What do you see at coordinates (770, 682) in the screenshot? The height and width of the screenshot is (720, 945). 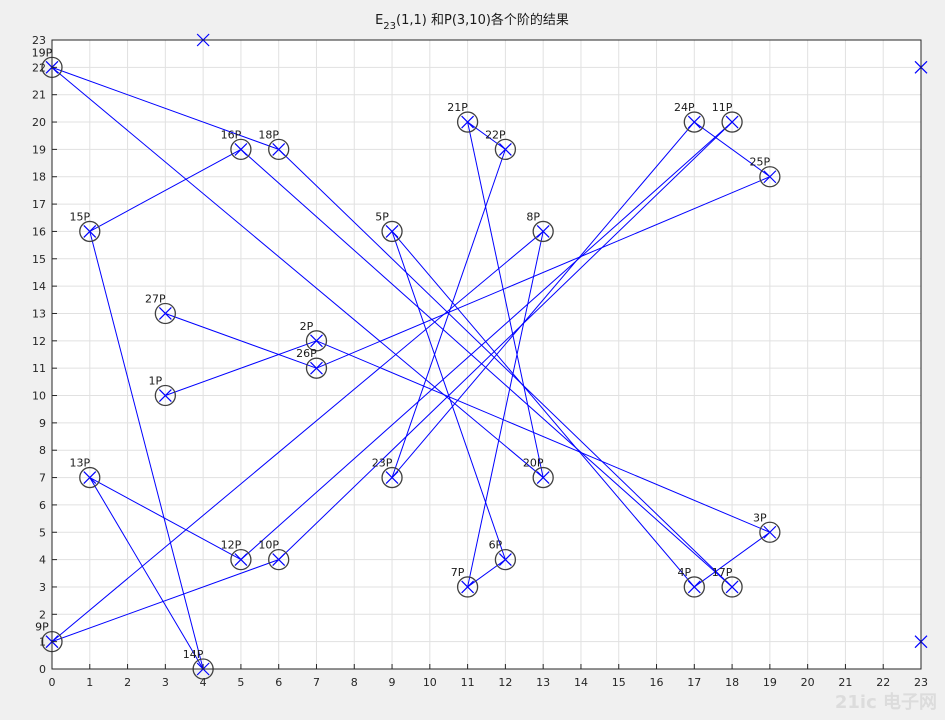 I see `x-tick-label: 19` at bounding box center [770, 682].